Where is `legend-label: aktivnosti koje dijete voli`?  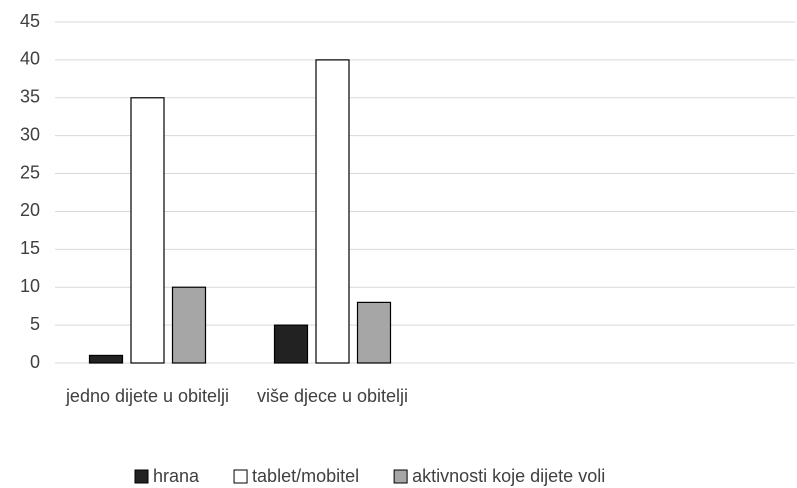
legend-label: aktivnosti koje dijete voli is located at coordinates (508, 476).